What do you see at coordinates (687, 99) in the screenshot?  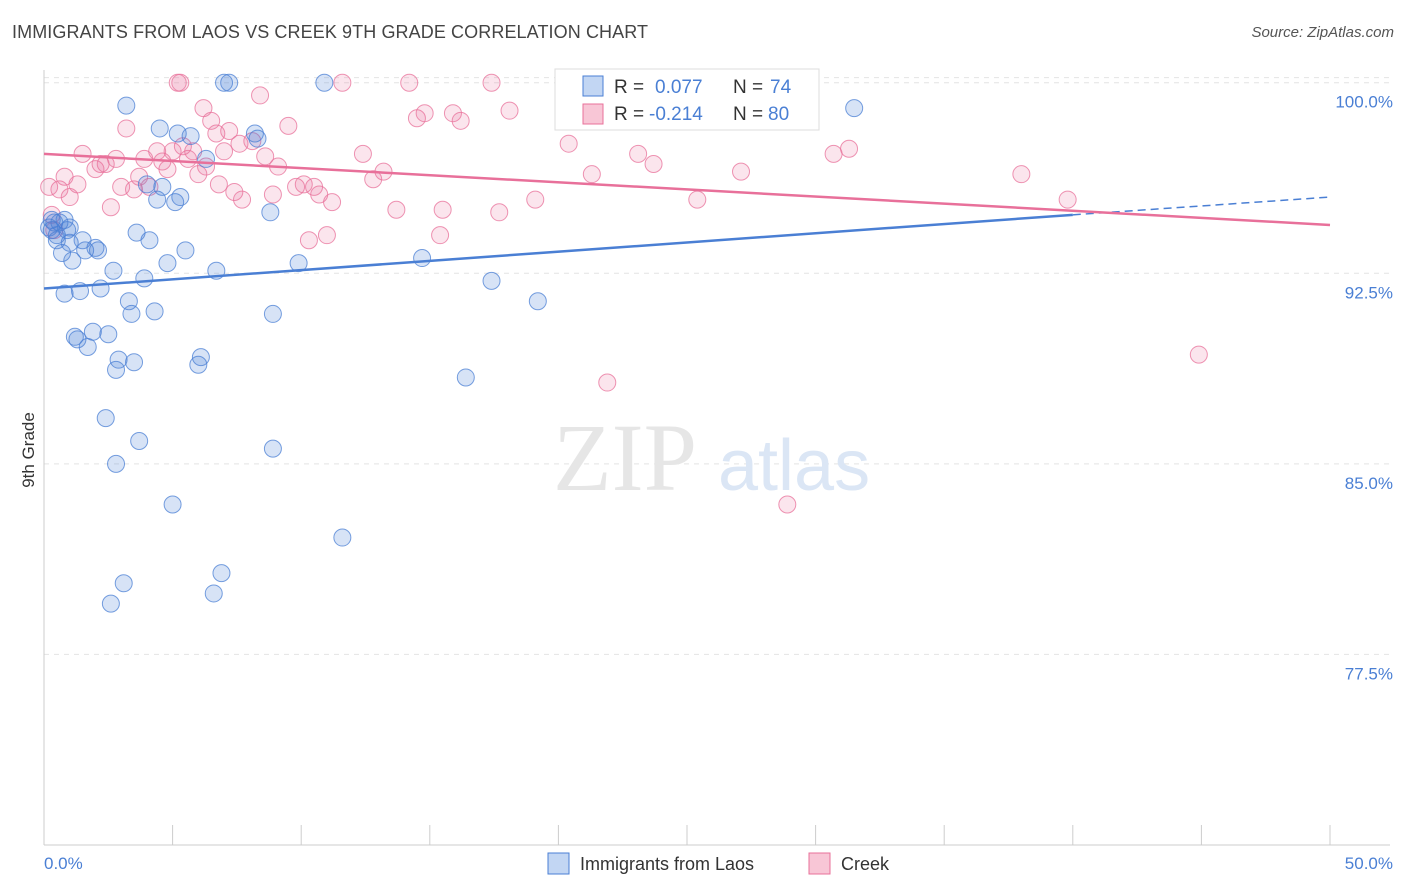 I see `stats-legend: R = 0.077 N = 74 R = -0.214 N = 80` at bounding box center [687, 99].